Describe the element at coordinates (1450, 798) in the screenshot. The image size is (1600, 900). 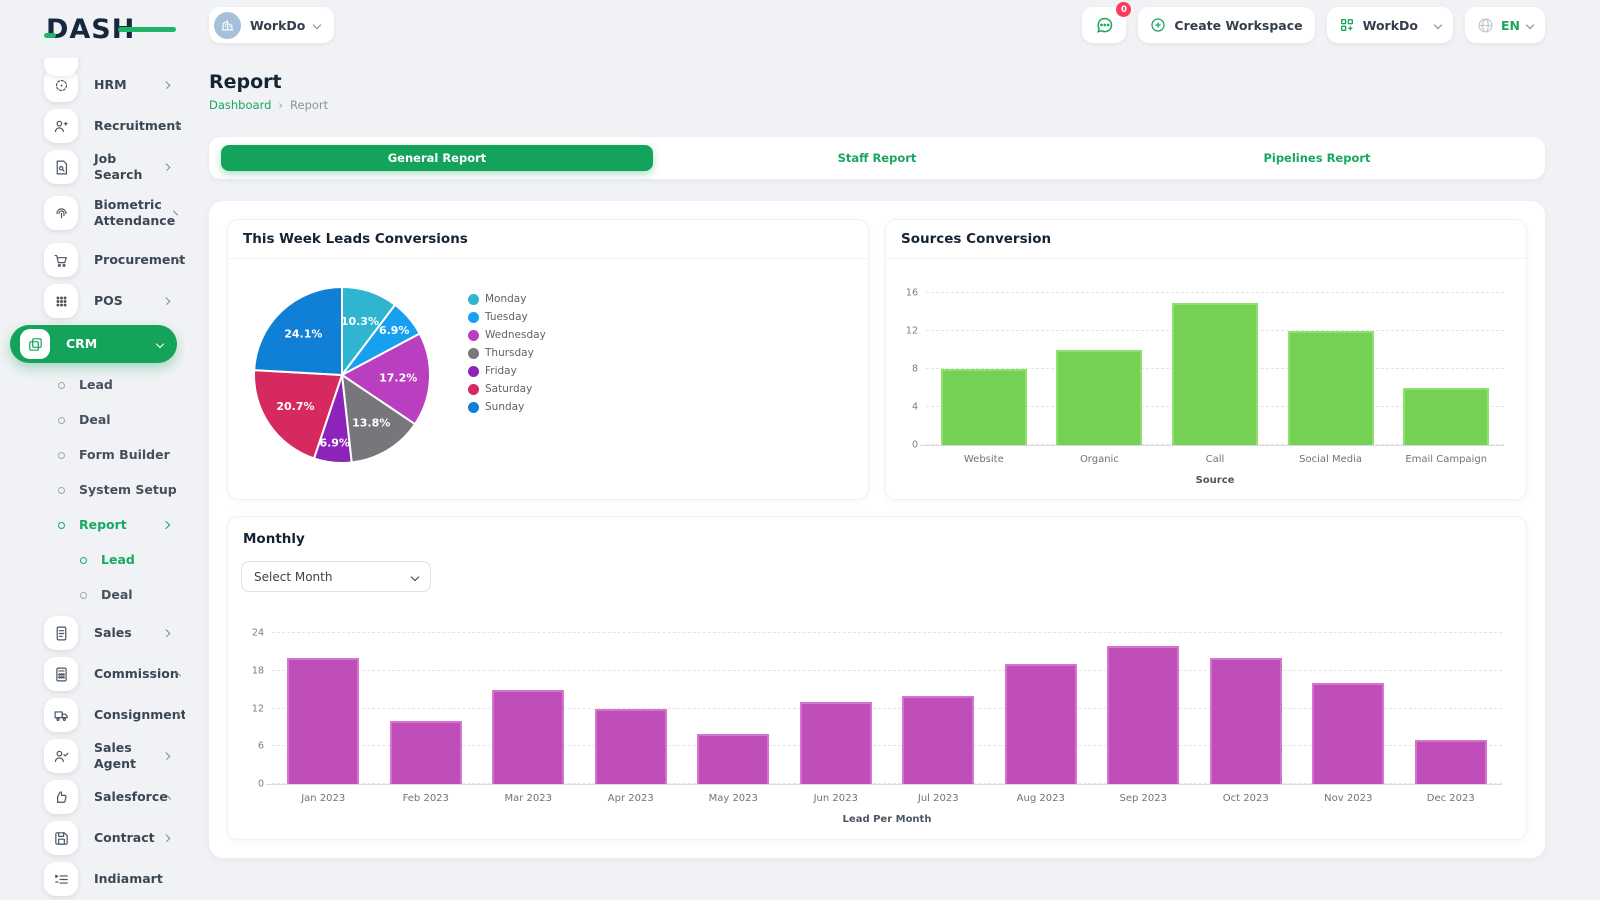
I see `x-axis-label: Dec 2023` at that location.